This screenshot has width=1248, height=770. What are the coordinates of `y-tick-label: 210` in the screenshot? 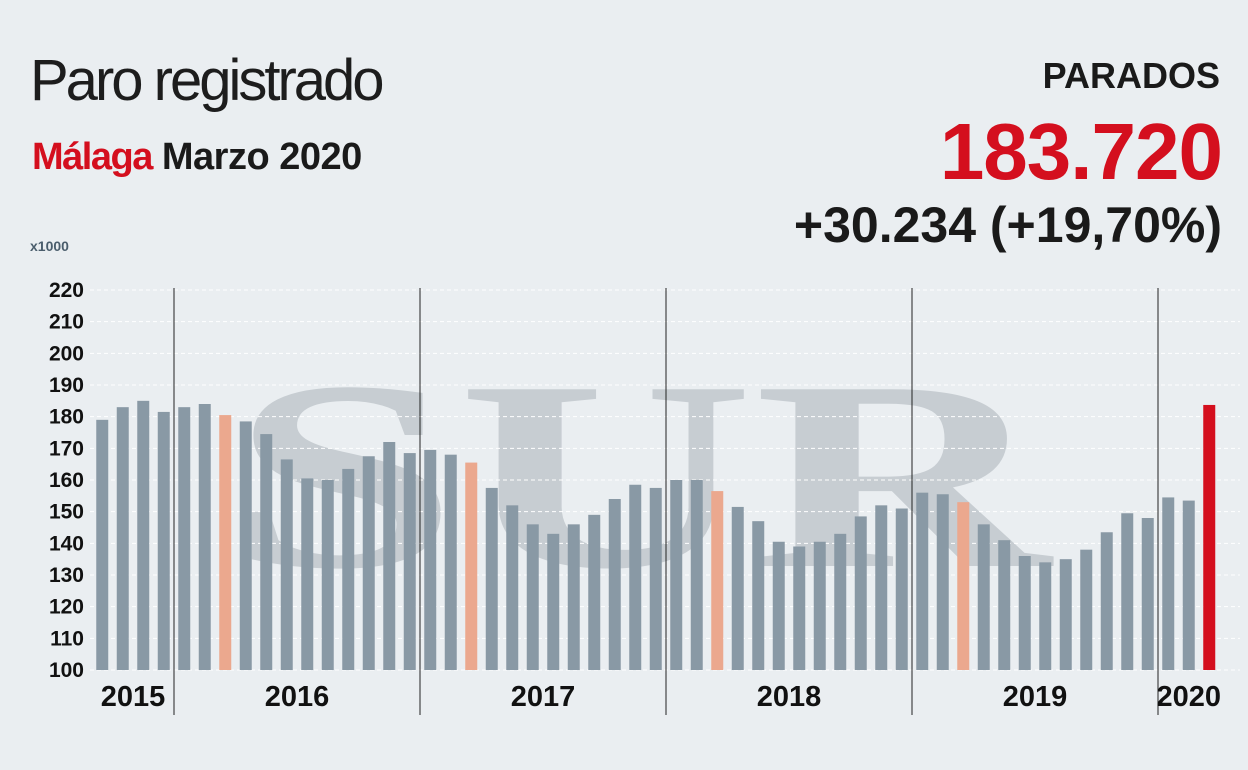 It's located at (66, 322).